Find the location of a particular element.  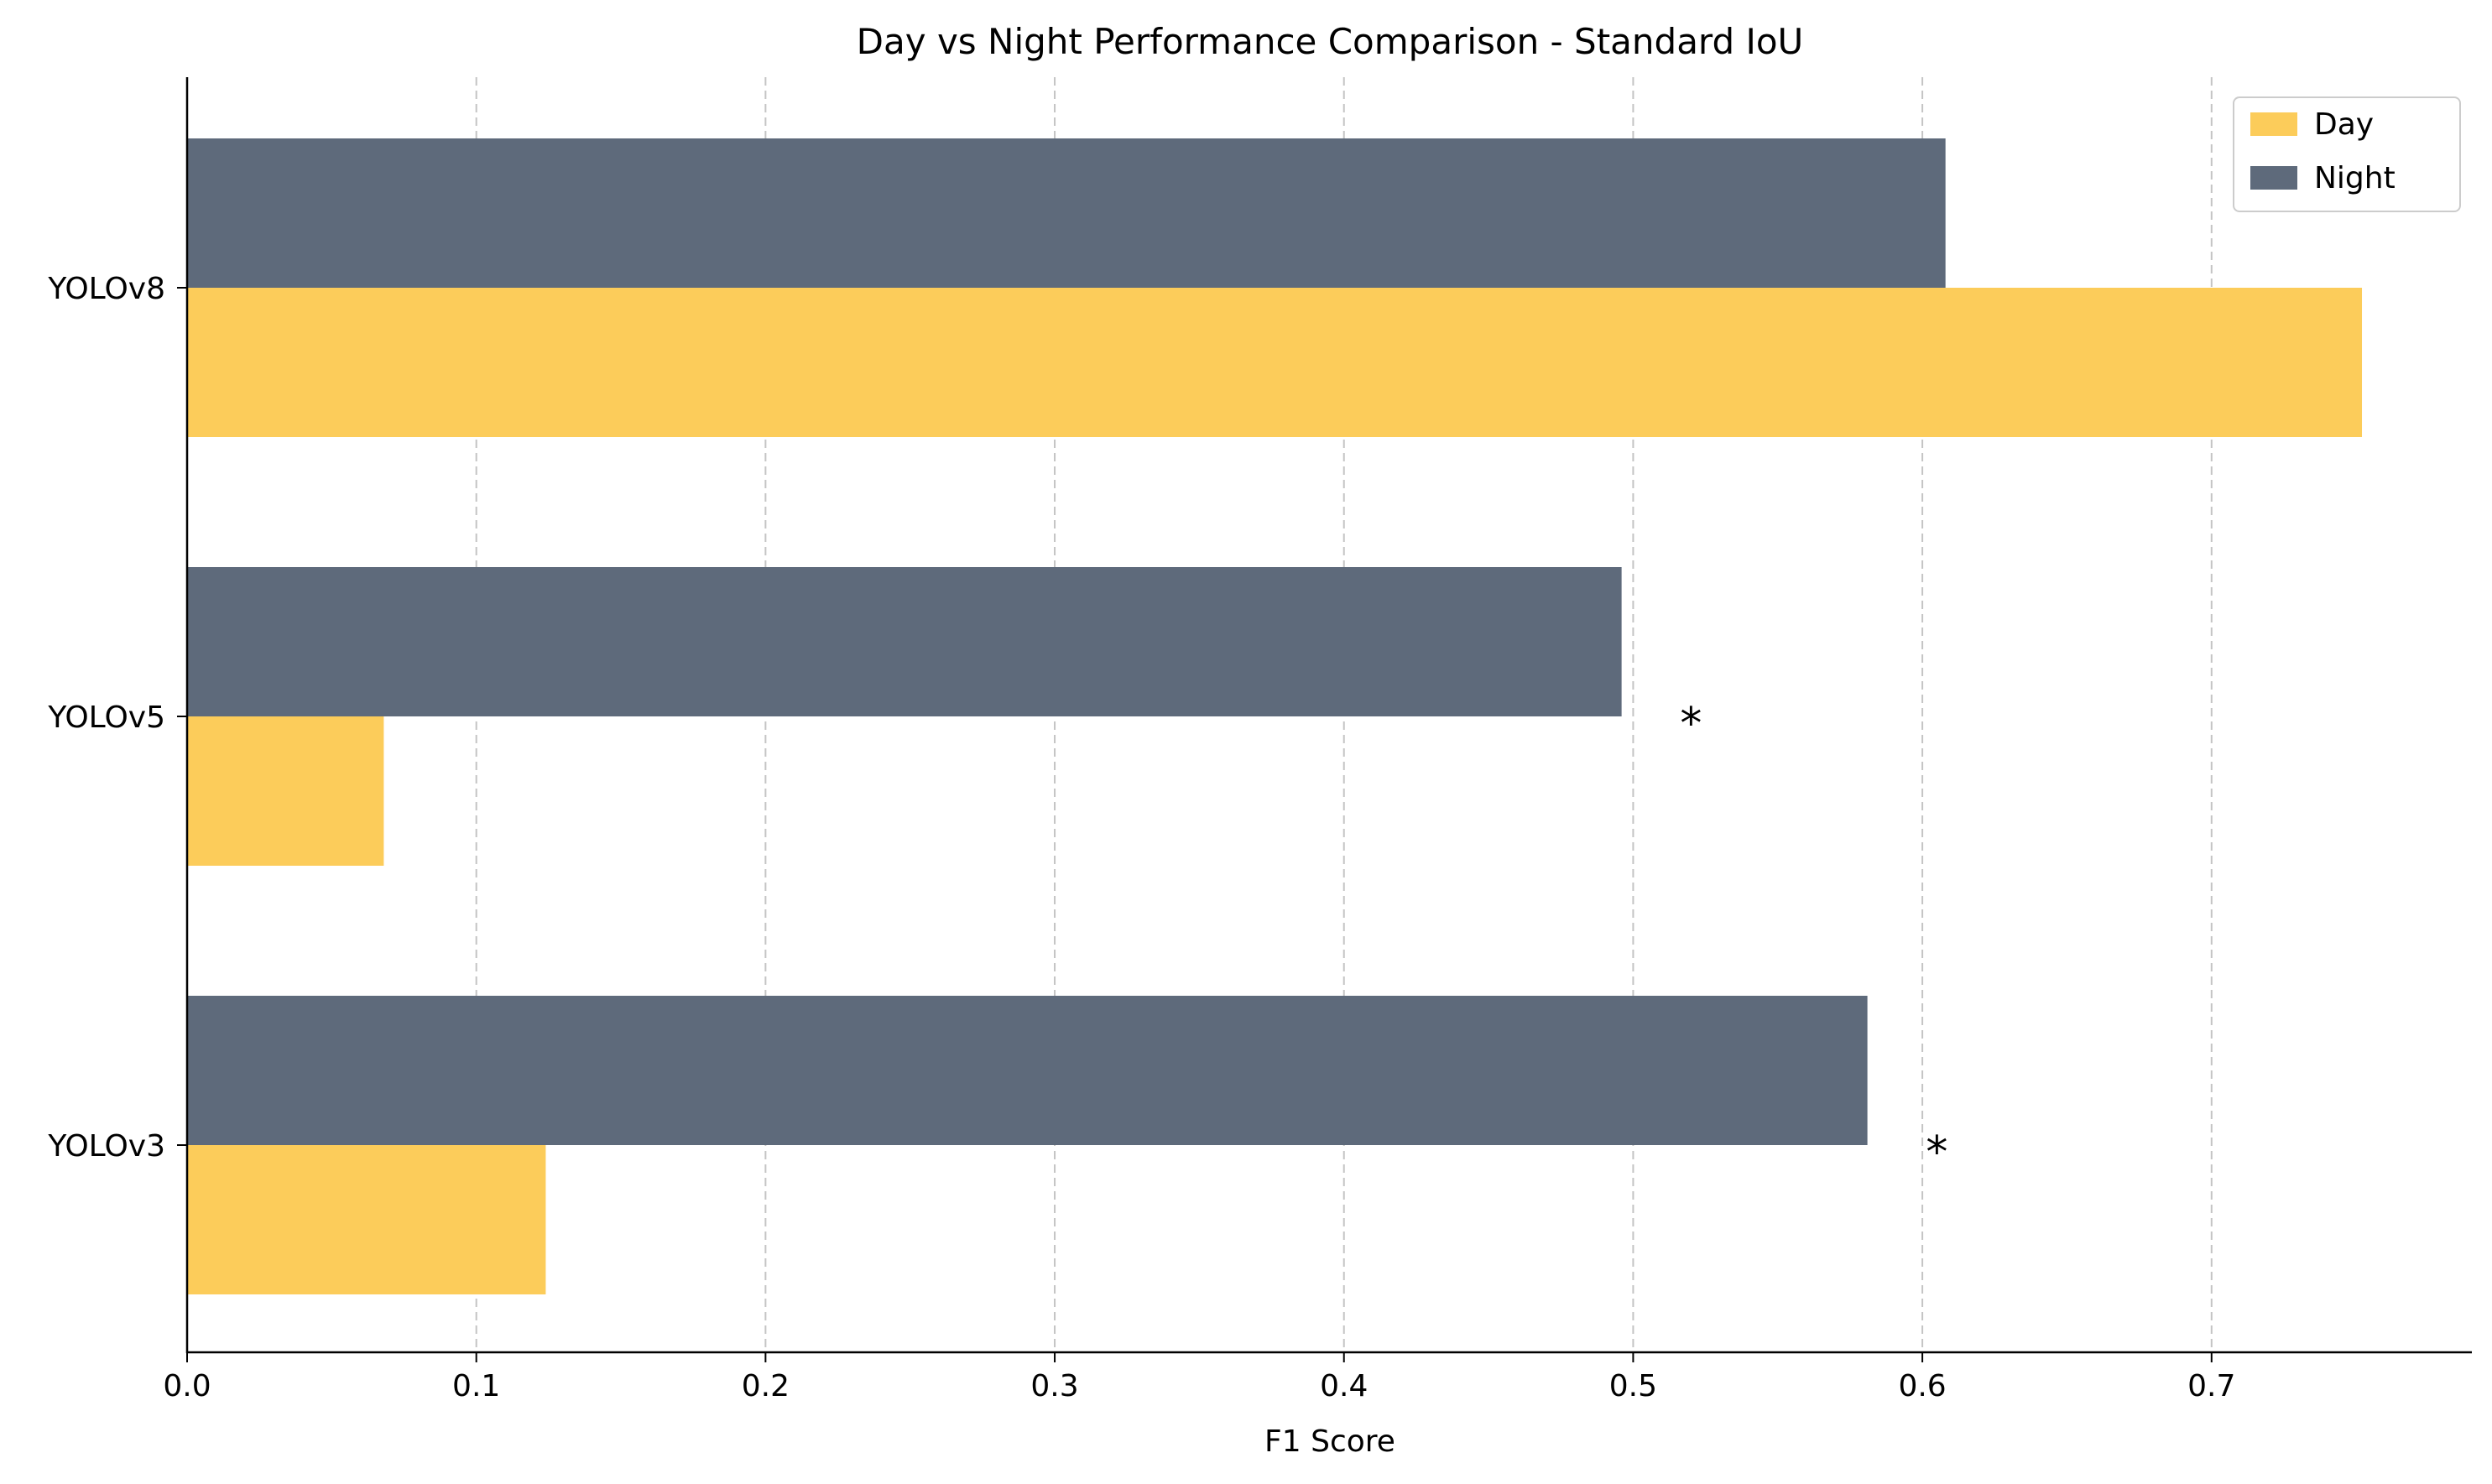

y-tick-label: YOLOv3 is located at coordinates (106, 1146).